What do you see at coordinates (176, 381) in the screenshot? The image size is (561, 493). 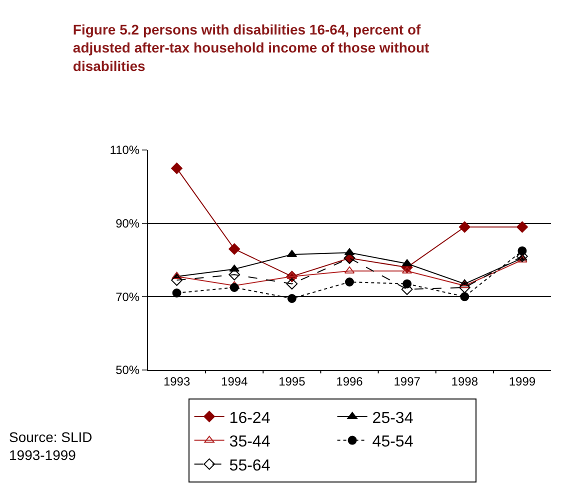 I see `x-tick-label: 1993` at bounding box center [176, 381].